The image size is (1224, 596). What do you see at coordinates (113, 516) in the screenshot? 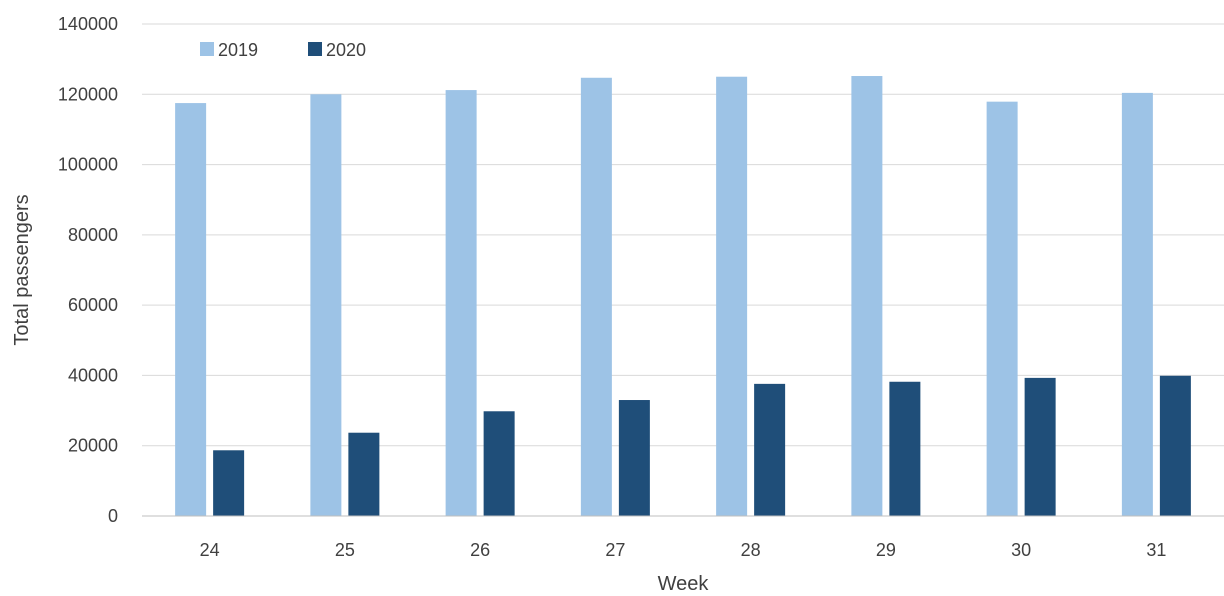
I see `y-tick-label: 0` at bounding box center [113, 516].